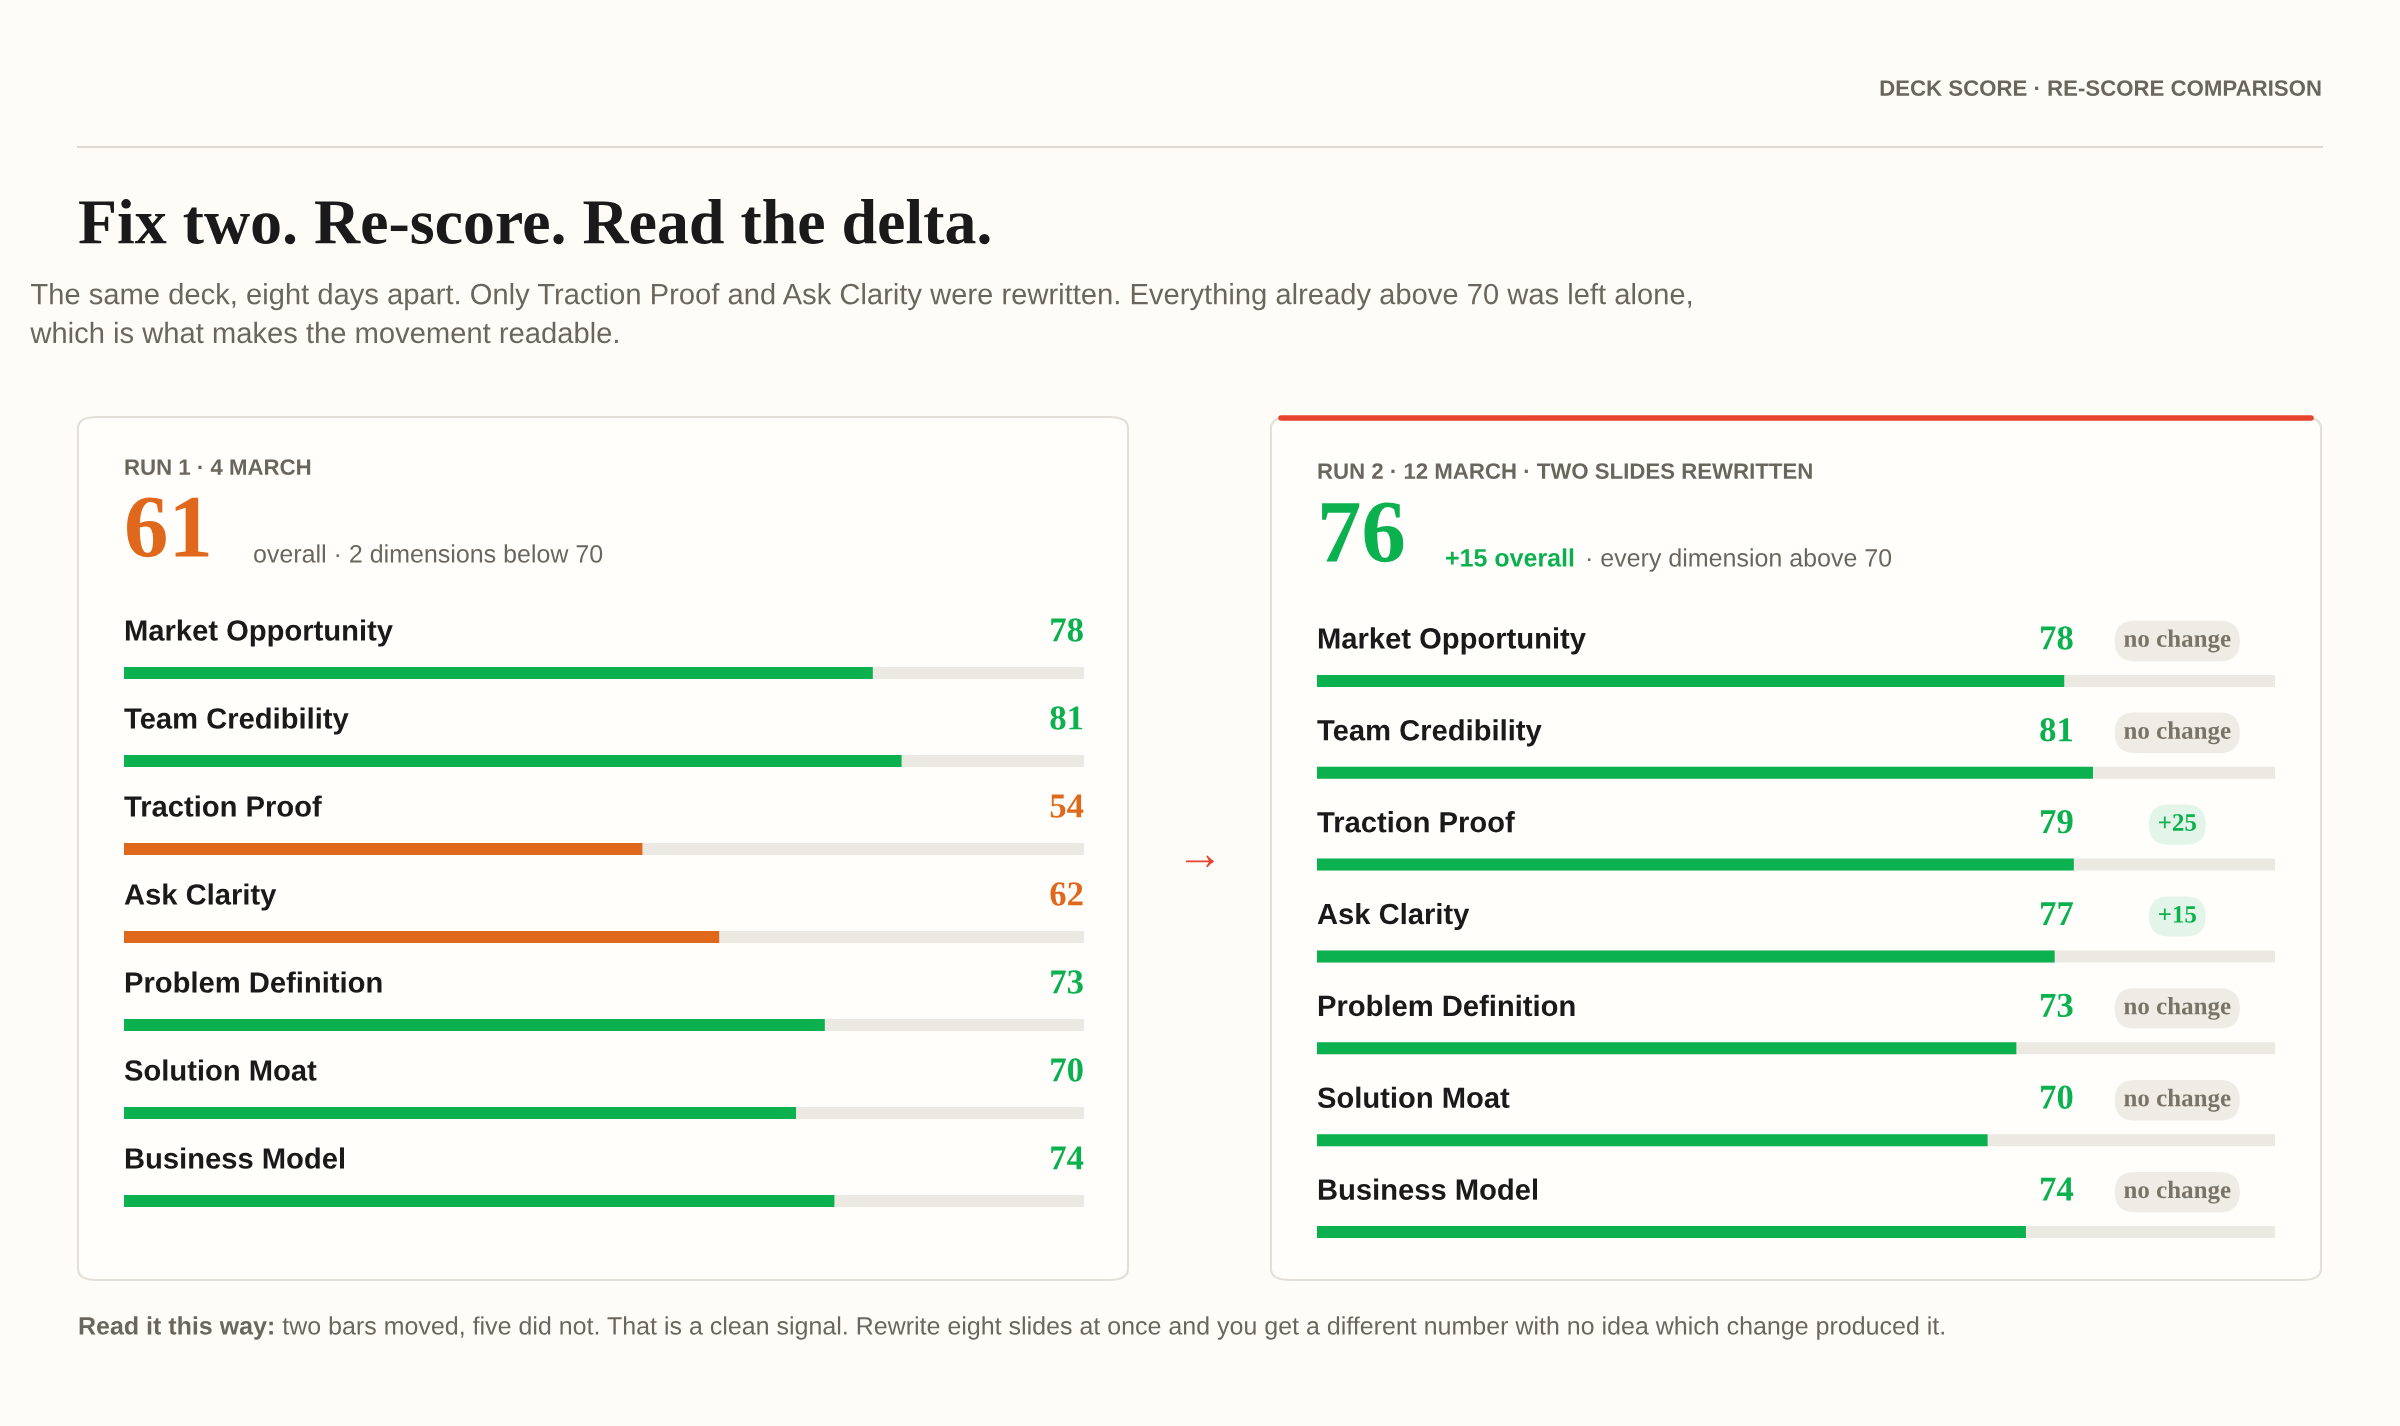 Image resolution: width=2400 pixels, height=1426 pixels. Describe the element at coordinates (1510, 557) in the screenshot. I see `text: +15 overall` at that location.